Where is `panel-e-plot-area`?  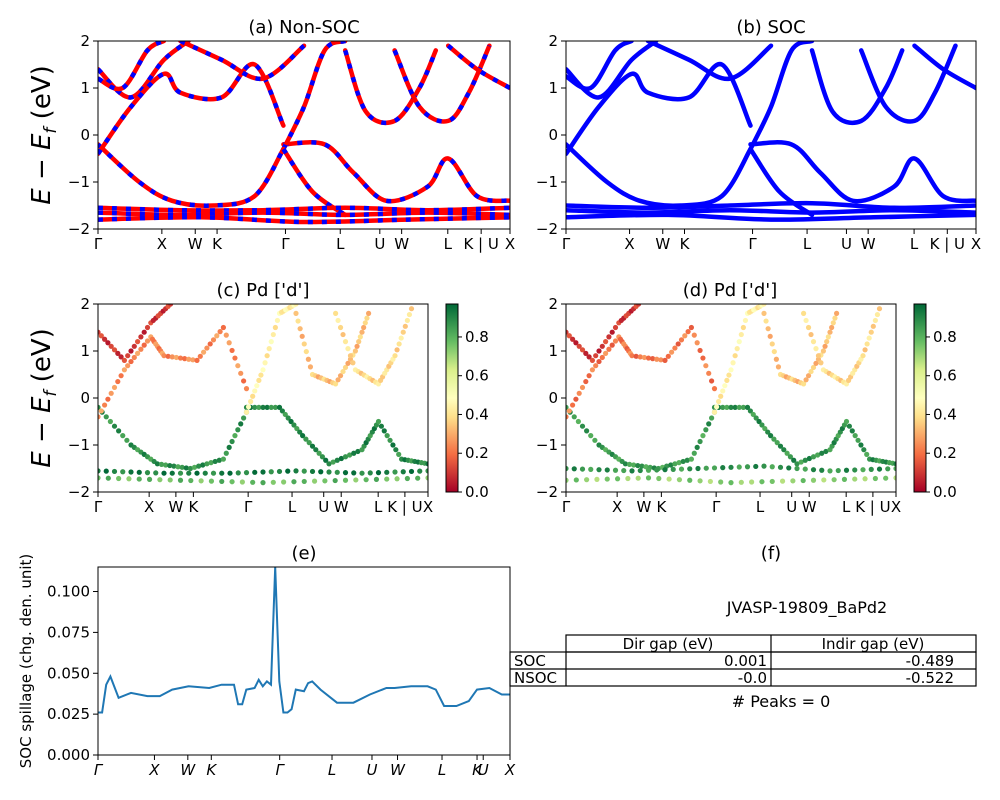 panel-e-plot-area is located at coordinates (304, 640).